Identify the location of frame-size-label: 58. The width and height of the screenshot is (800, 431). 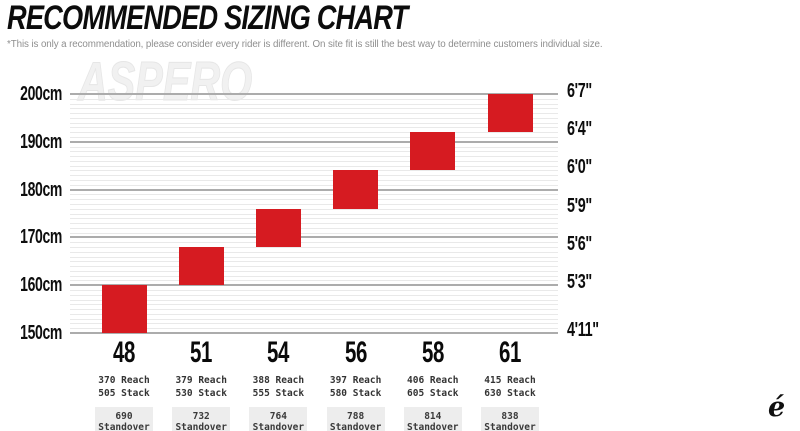
(432, 352).